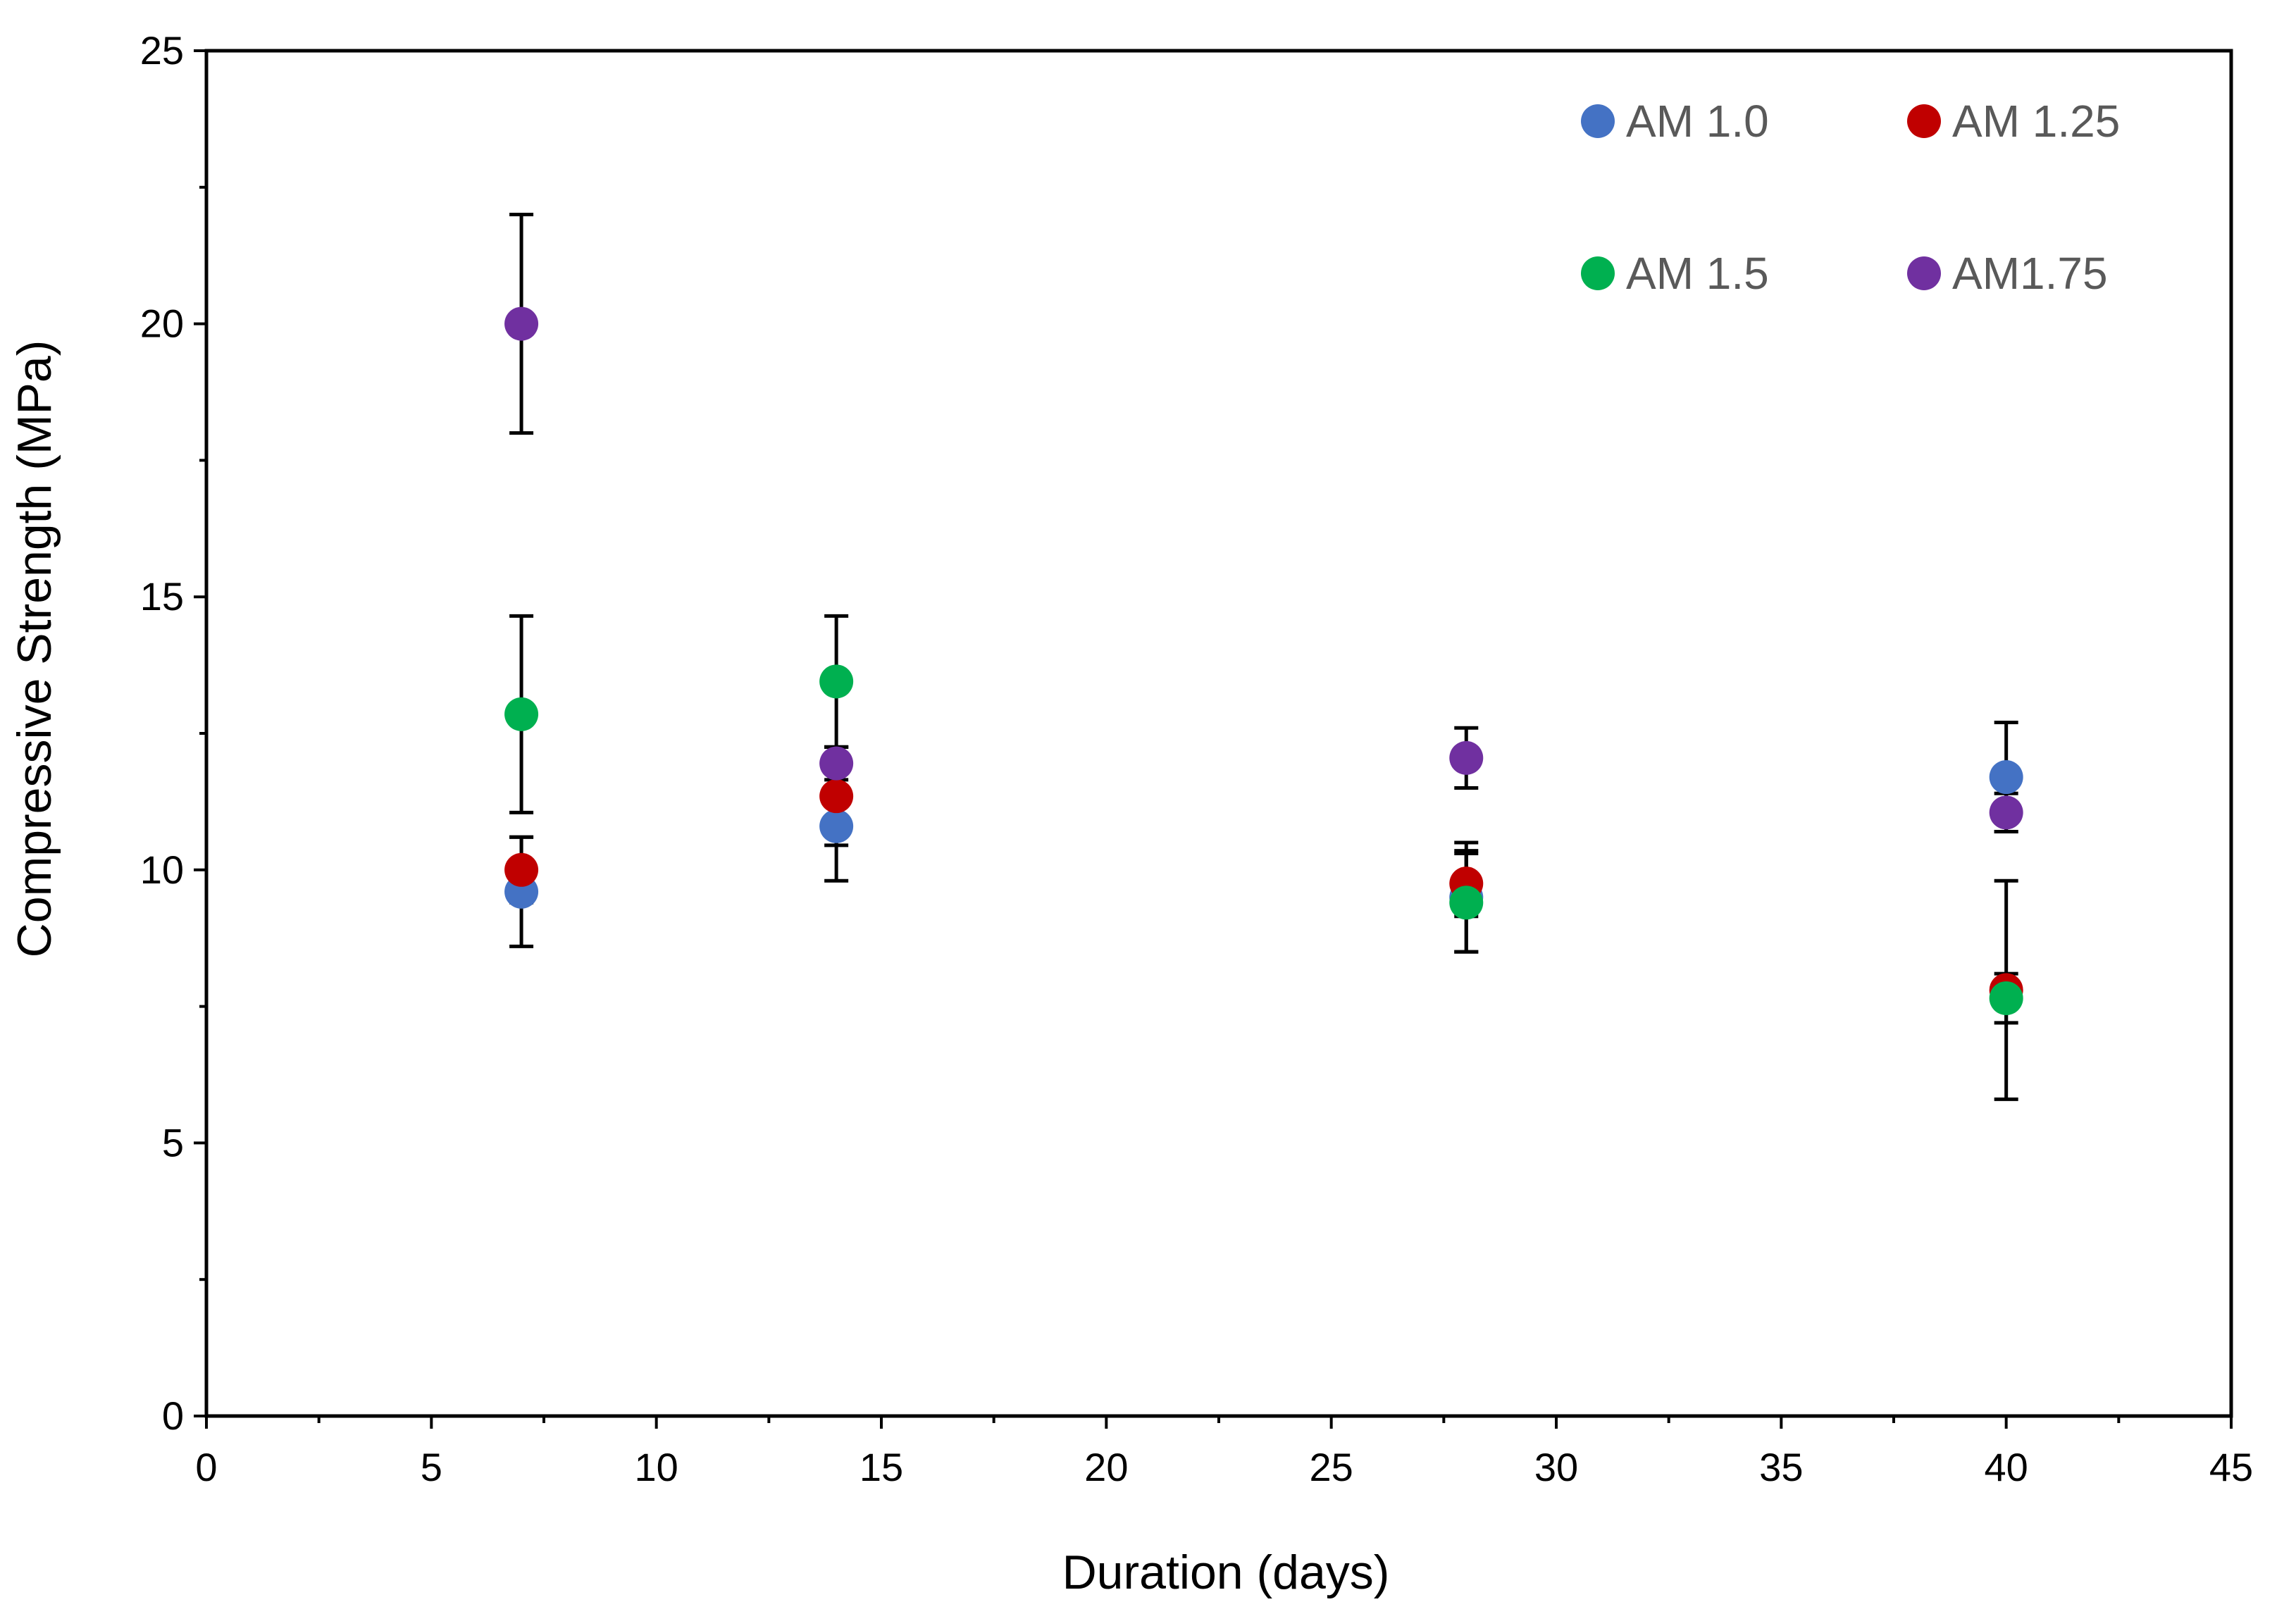 This screenshot has height=1602, width=2296. What do you see at coordinates (1697, 122) in the screenshot?
I see `legend-label: AM 1.0` at bounding box center [1697, 122].